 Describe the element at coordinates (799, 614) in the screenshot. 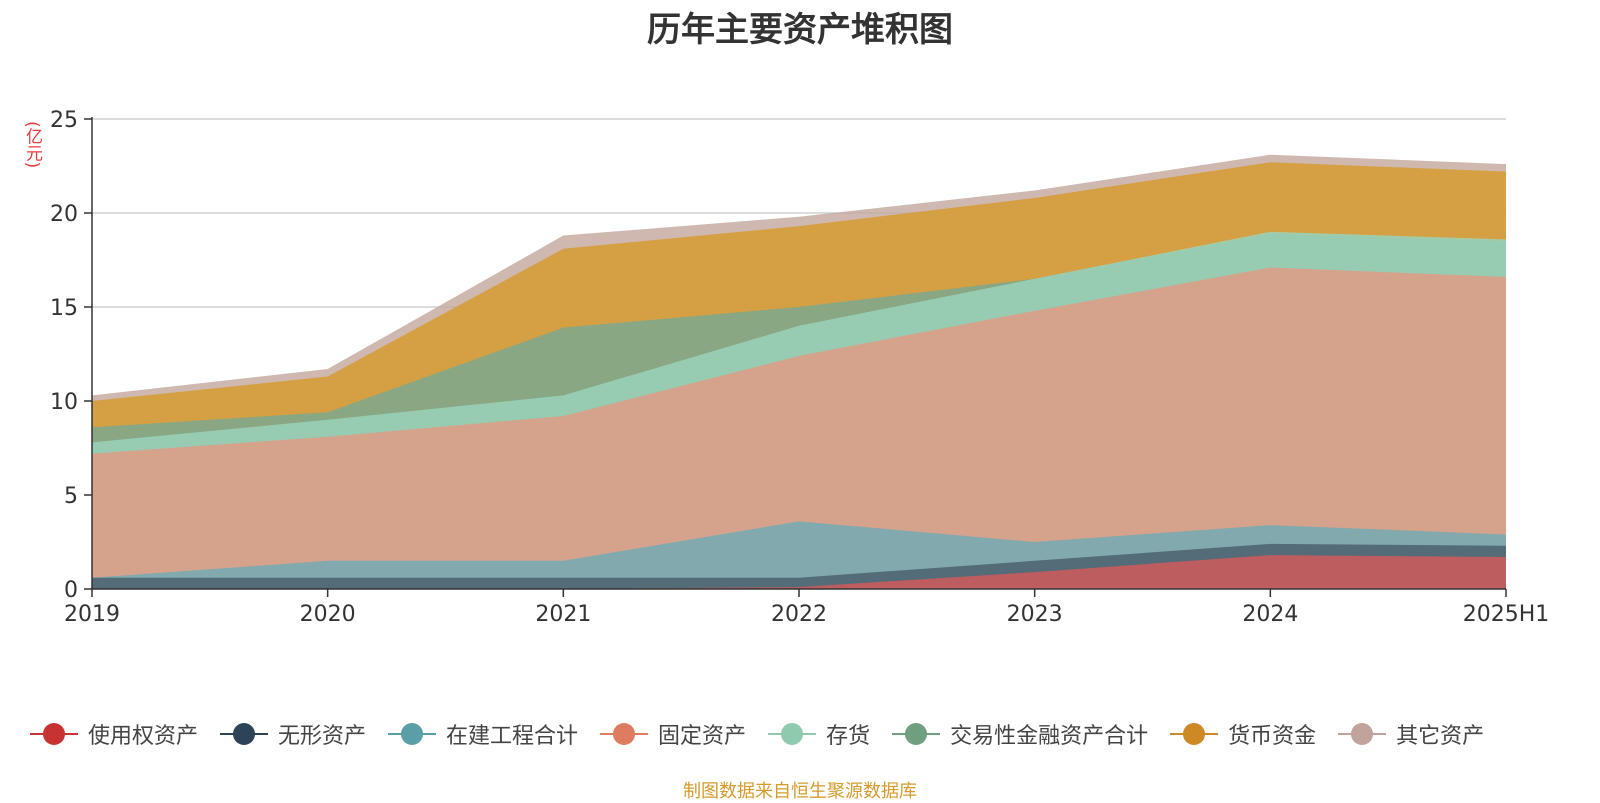

I see `x-tick-label: 2022` at that location.